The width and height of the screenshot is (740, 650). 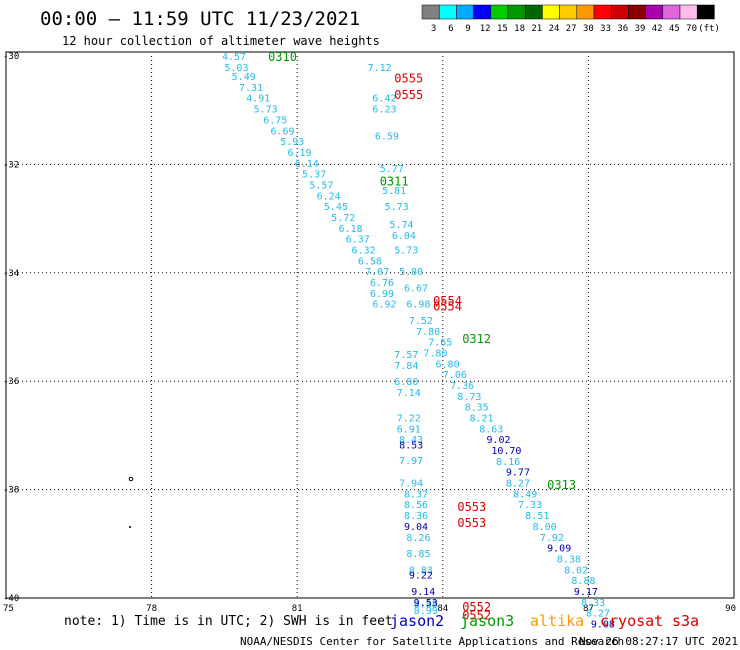 I want to click on satellite-legend-item: cryosat, so click(x=631, y=621).